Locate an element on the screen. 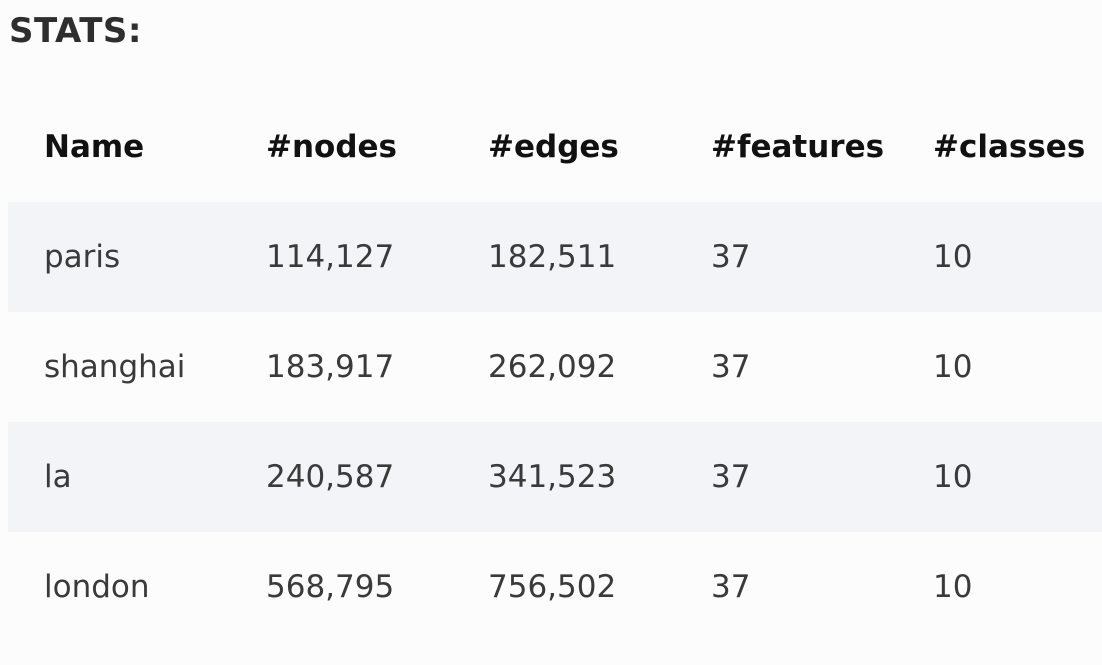 The image size is (1102, 665). cell-edges: 182,511 is located at coordinates (563, 257).